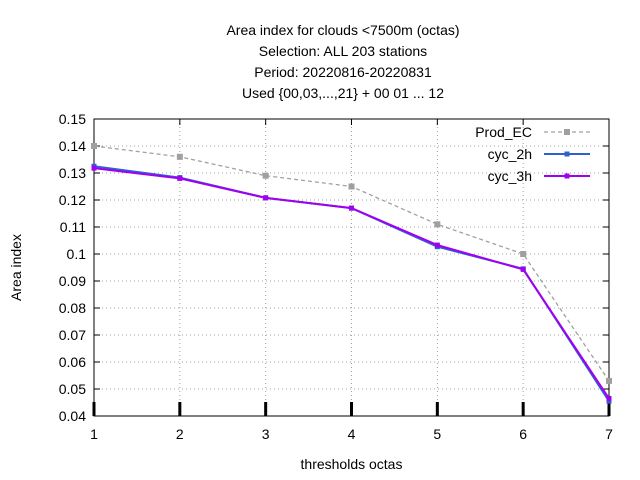 This screenshot has height=480, width=640. What do you see at coordinates (72, 173) in the screenshot?
I see `y-tick-label: 0.13` at bounding box center [72, 173].